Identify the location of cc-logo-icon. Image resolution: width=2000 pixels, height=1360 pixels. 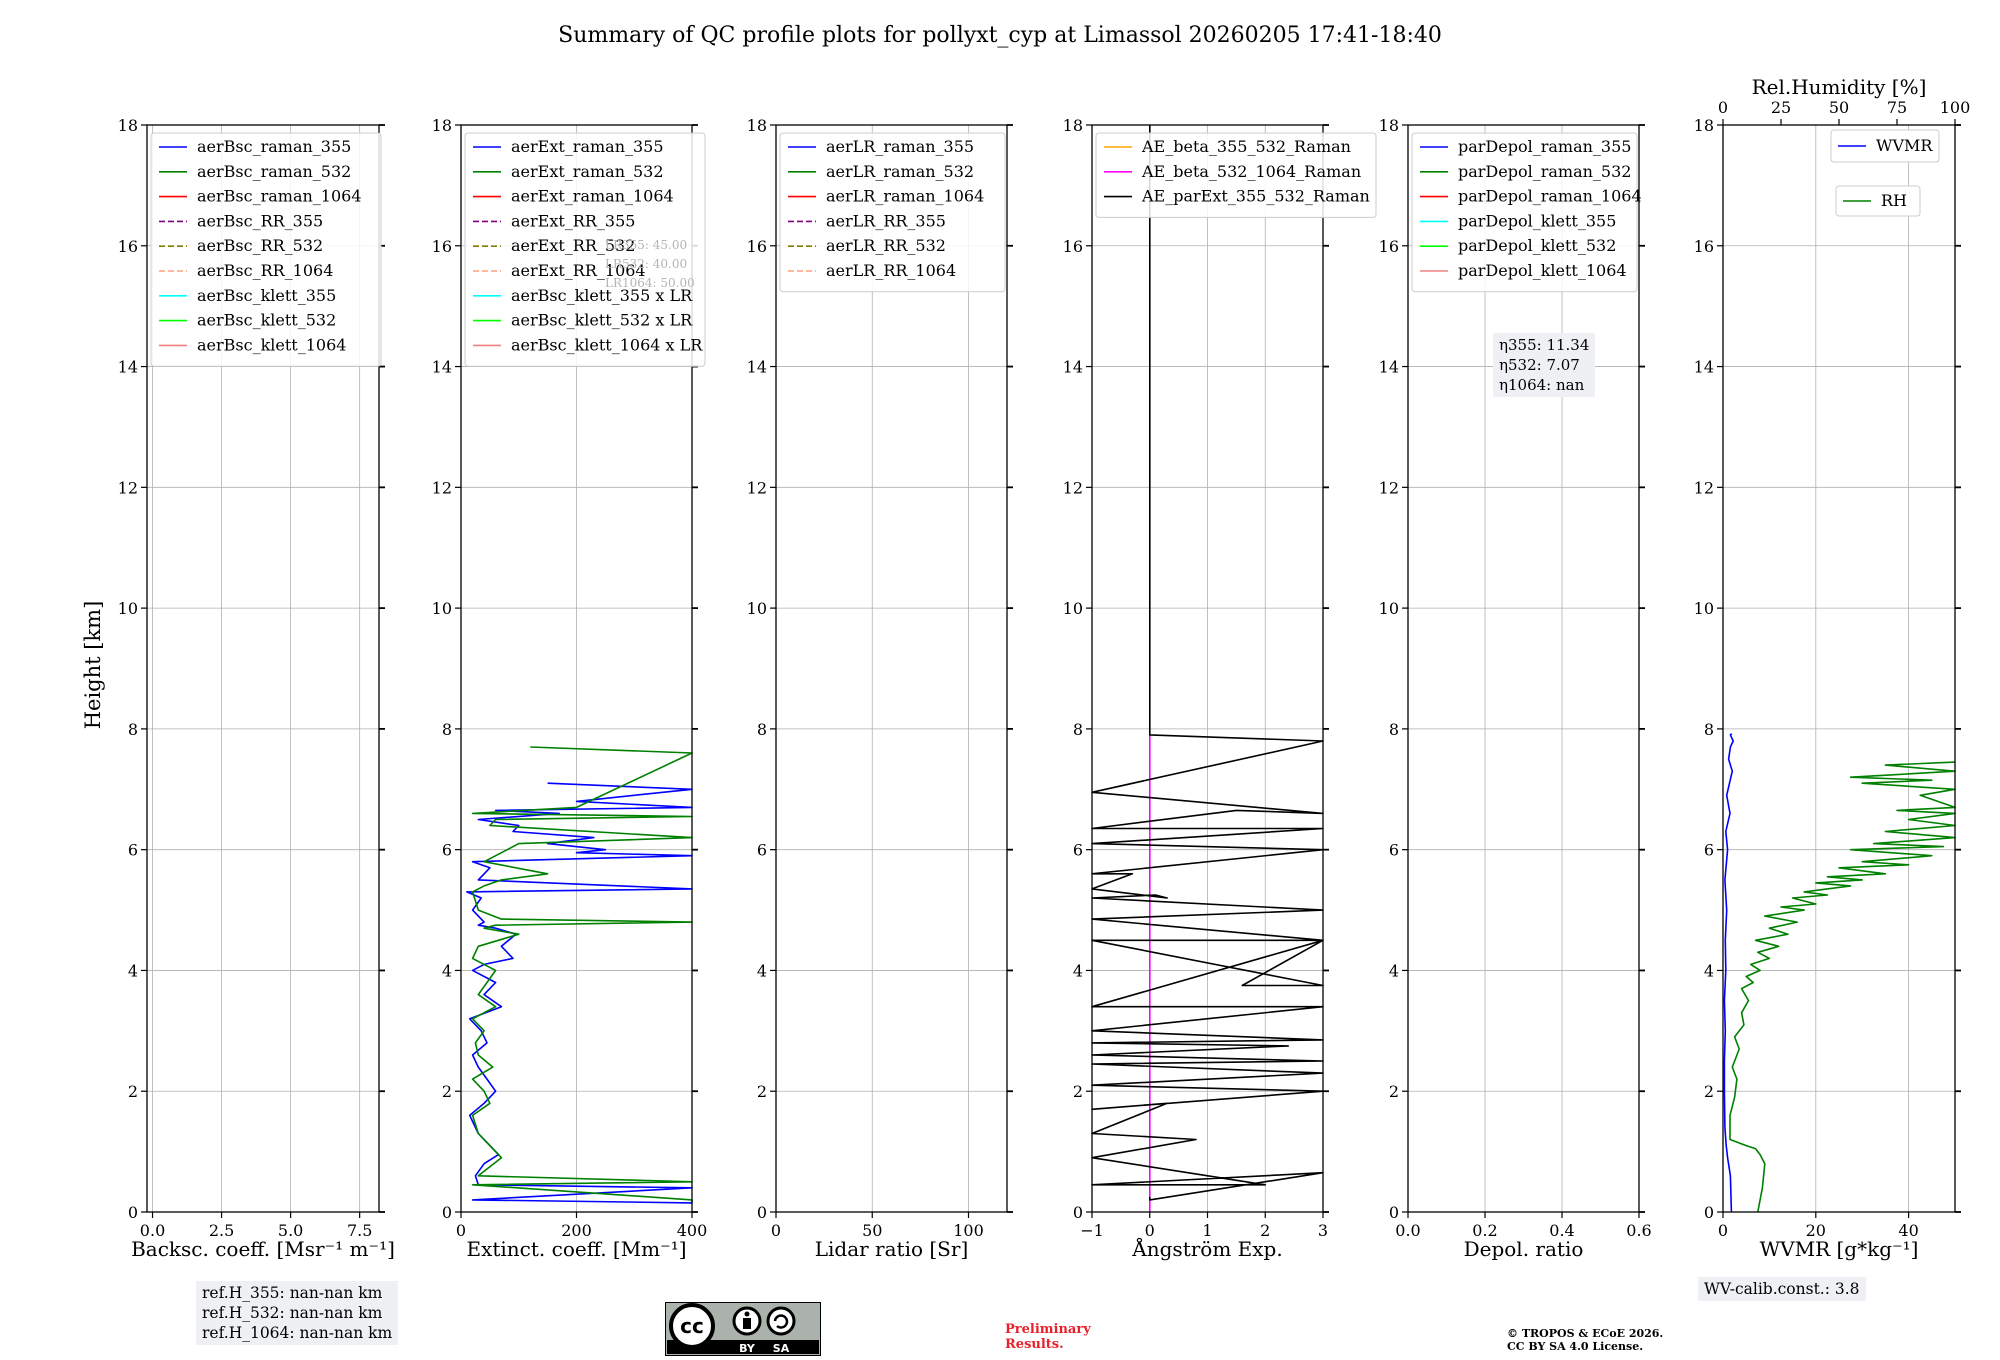
(692, 1326).